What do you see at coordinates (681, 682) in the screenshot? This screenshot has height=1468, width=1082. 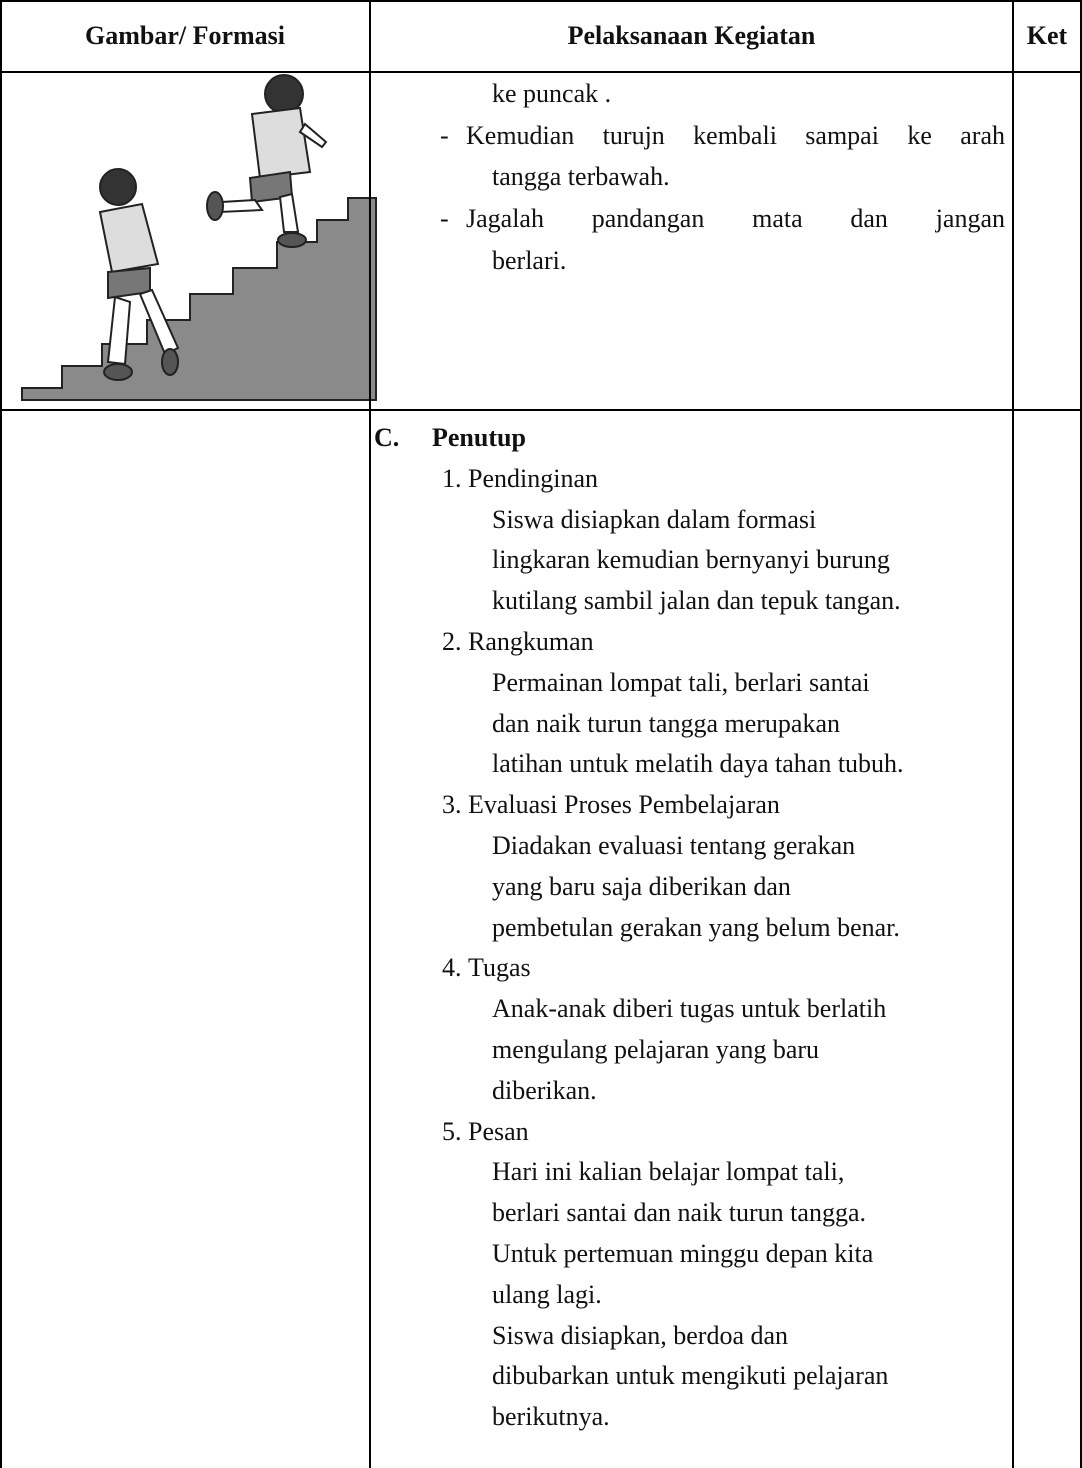 I see `item-line: Permainan lompat tali, berlari santai` at bounding box center [681, 682].